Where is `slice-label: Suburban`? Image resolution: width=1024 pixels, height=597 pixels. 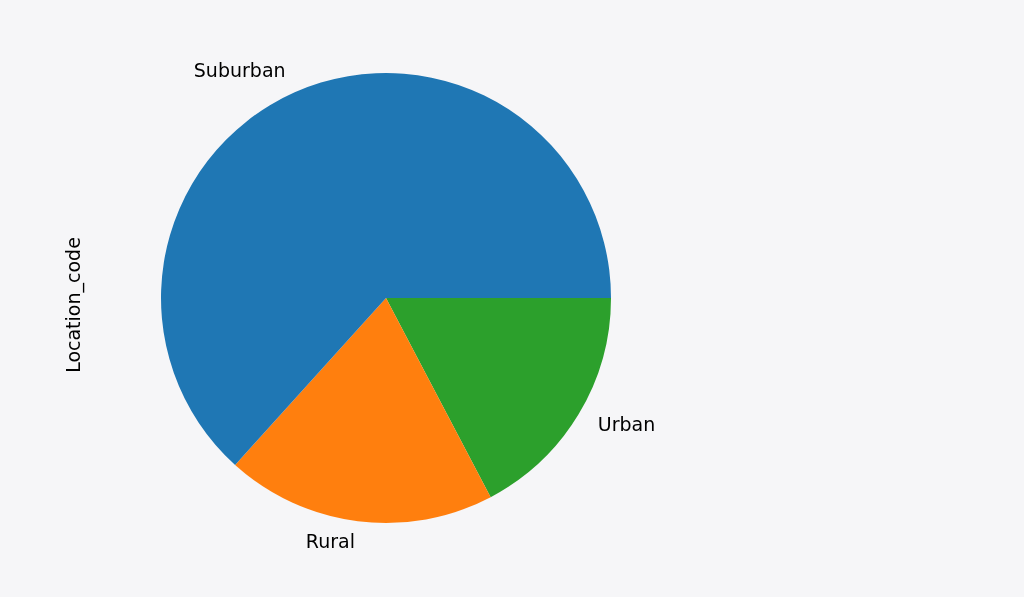
slice-label: Suburban is located at coordinates (239, 69).